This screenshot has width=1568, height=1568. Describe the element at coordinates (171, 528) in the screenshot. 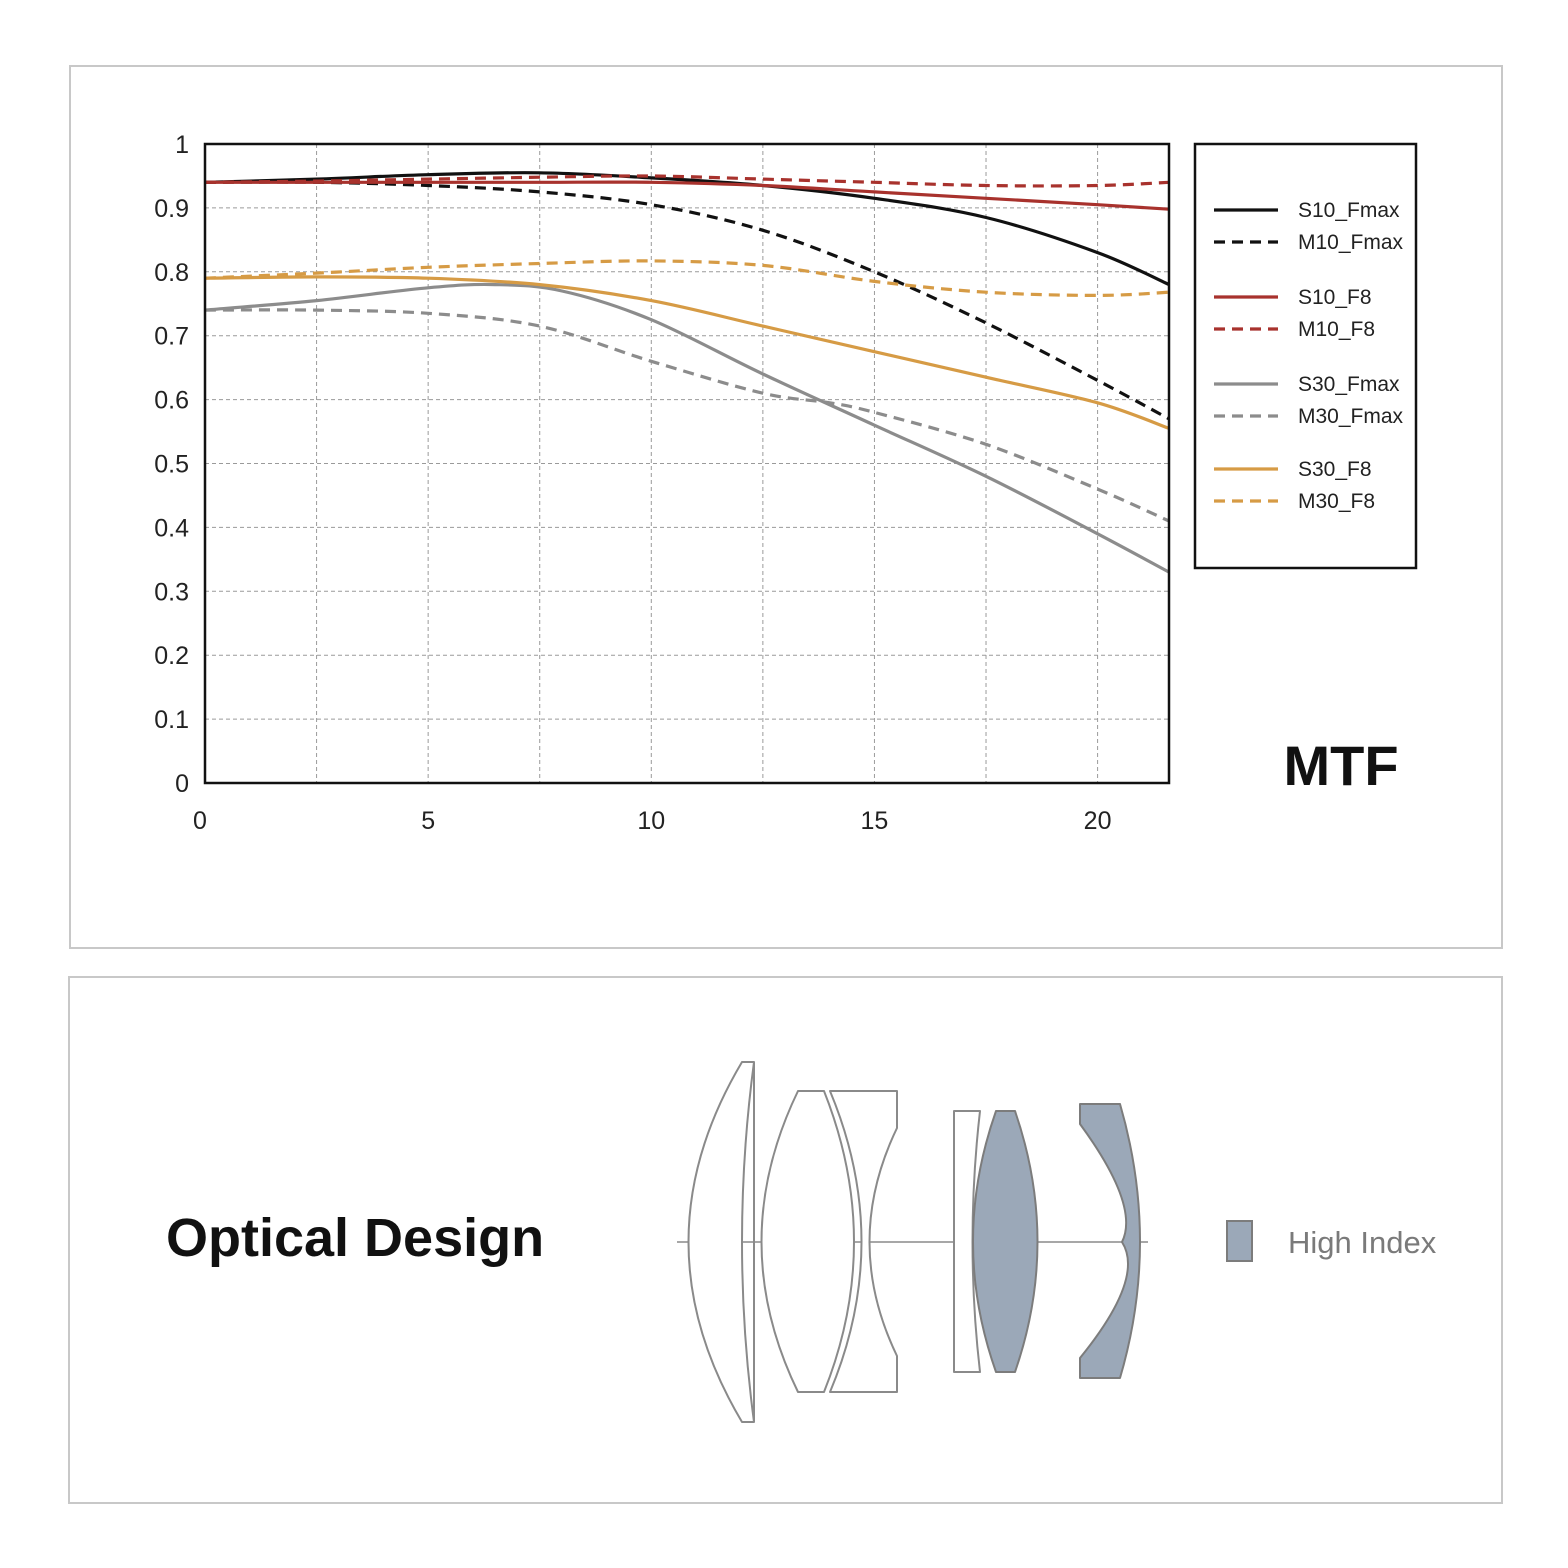

I see `y-tick-label: 0.4` at that location.